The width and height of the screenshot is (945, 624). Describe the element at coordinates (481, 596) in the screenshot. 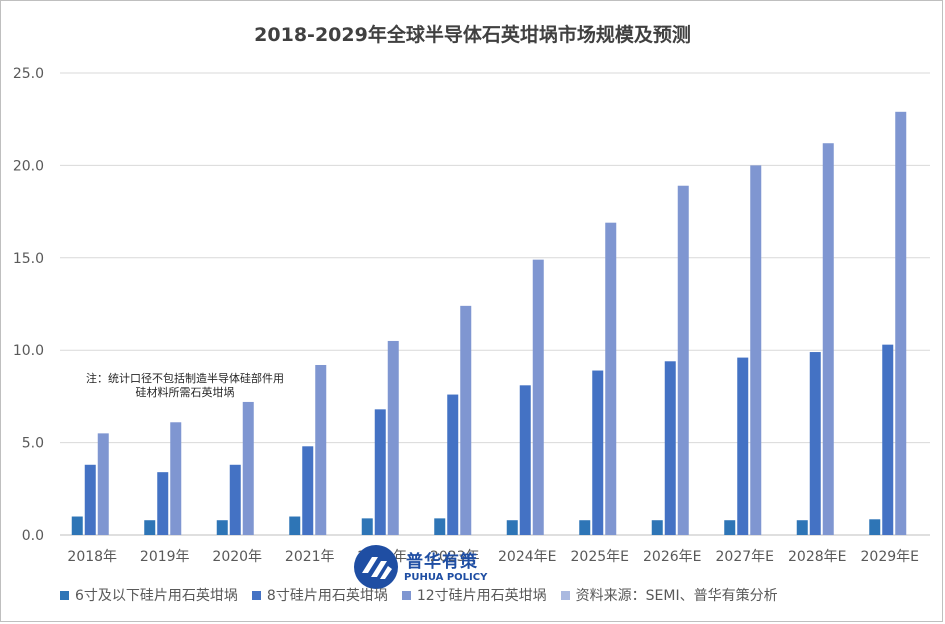

I see `legend-label-12inch: 12寸硅片用石英坩埚` at that location.